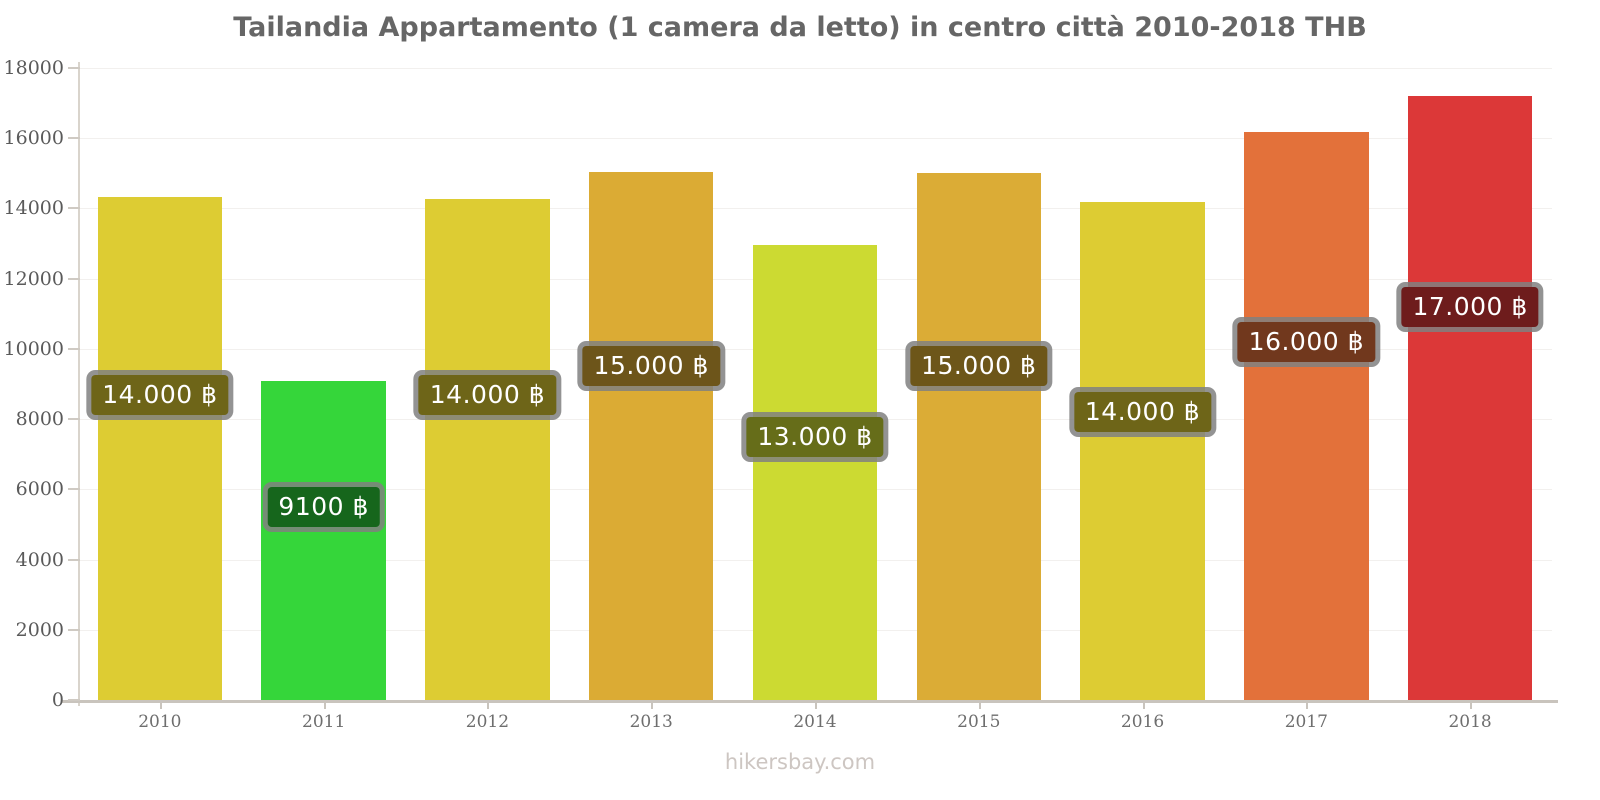  What do you see at coordinates (39, 489) in the screenshot?
I see `y-axis-tick-label: 6000` at bounding box center [39, 489].